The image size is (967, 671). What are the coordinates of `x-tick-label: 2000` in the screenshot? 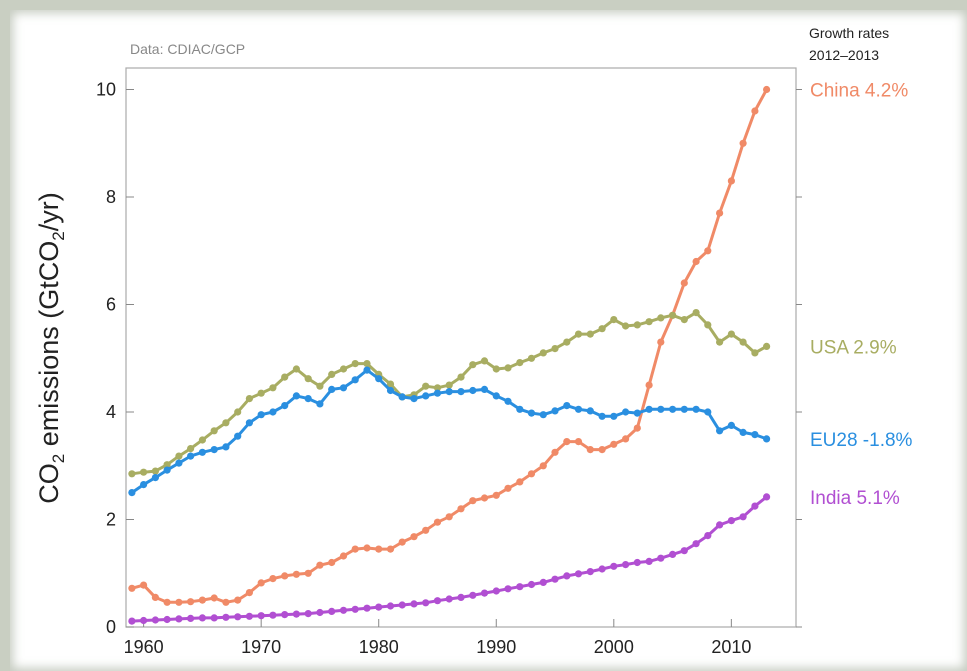 It's located at (614, 647).